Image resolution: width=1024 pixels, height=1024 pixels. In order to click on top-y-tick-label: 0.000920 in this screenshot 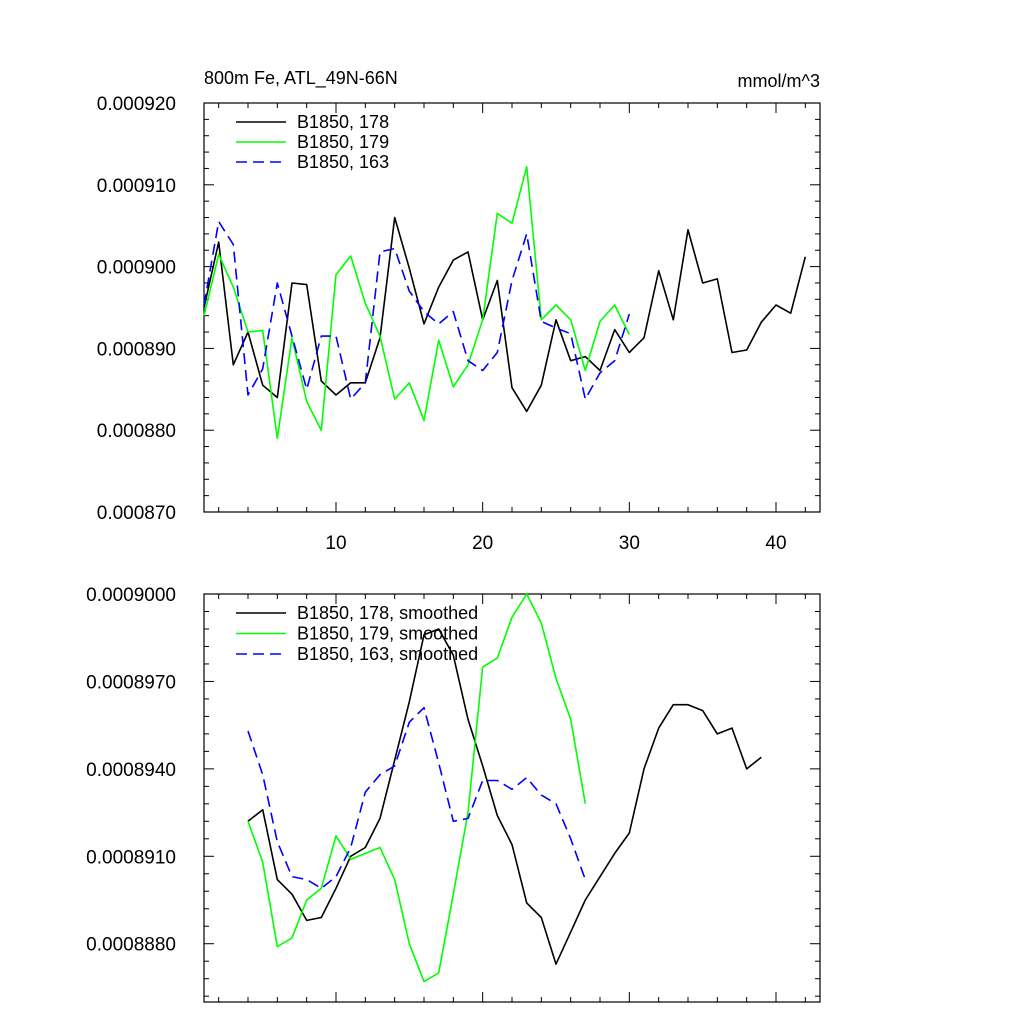, I will do `click(136, 104)`.